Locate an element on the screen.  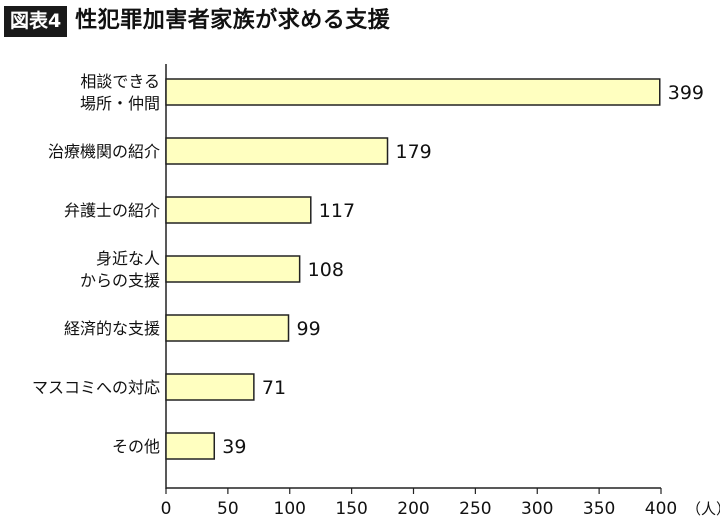
bar-value-label: 99 is located at coordinates (309, 329).